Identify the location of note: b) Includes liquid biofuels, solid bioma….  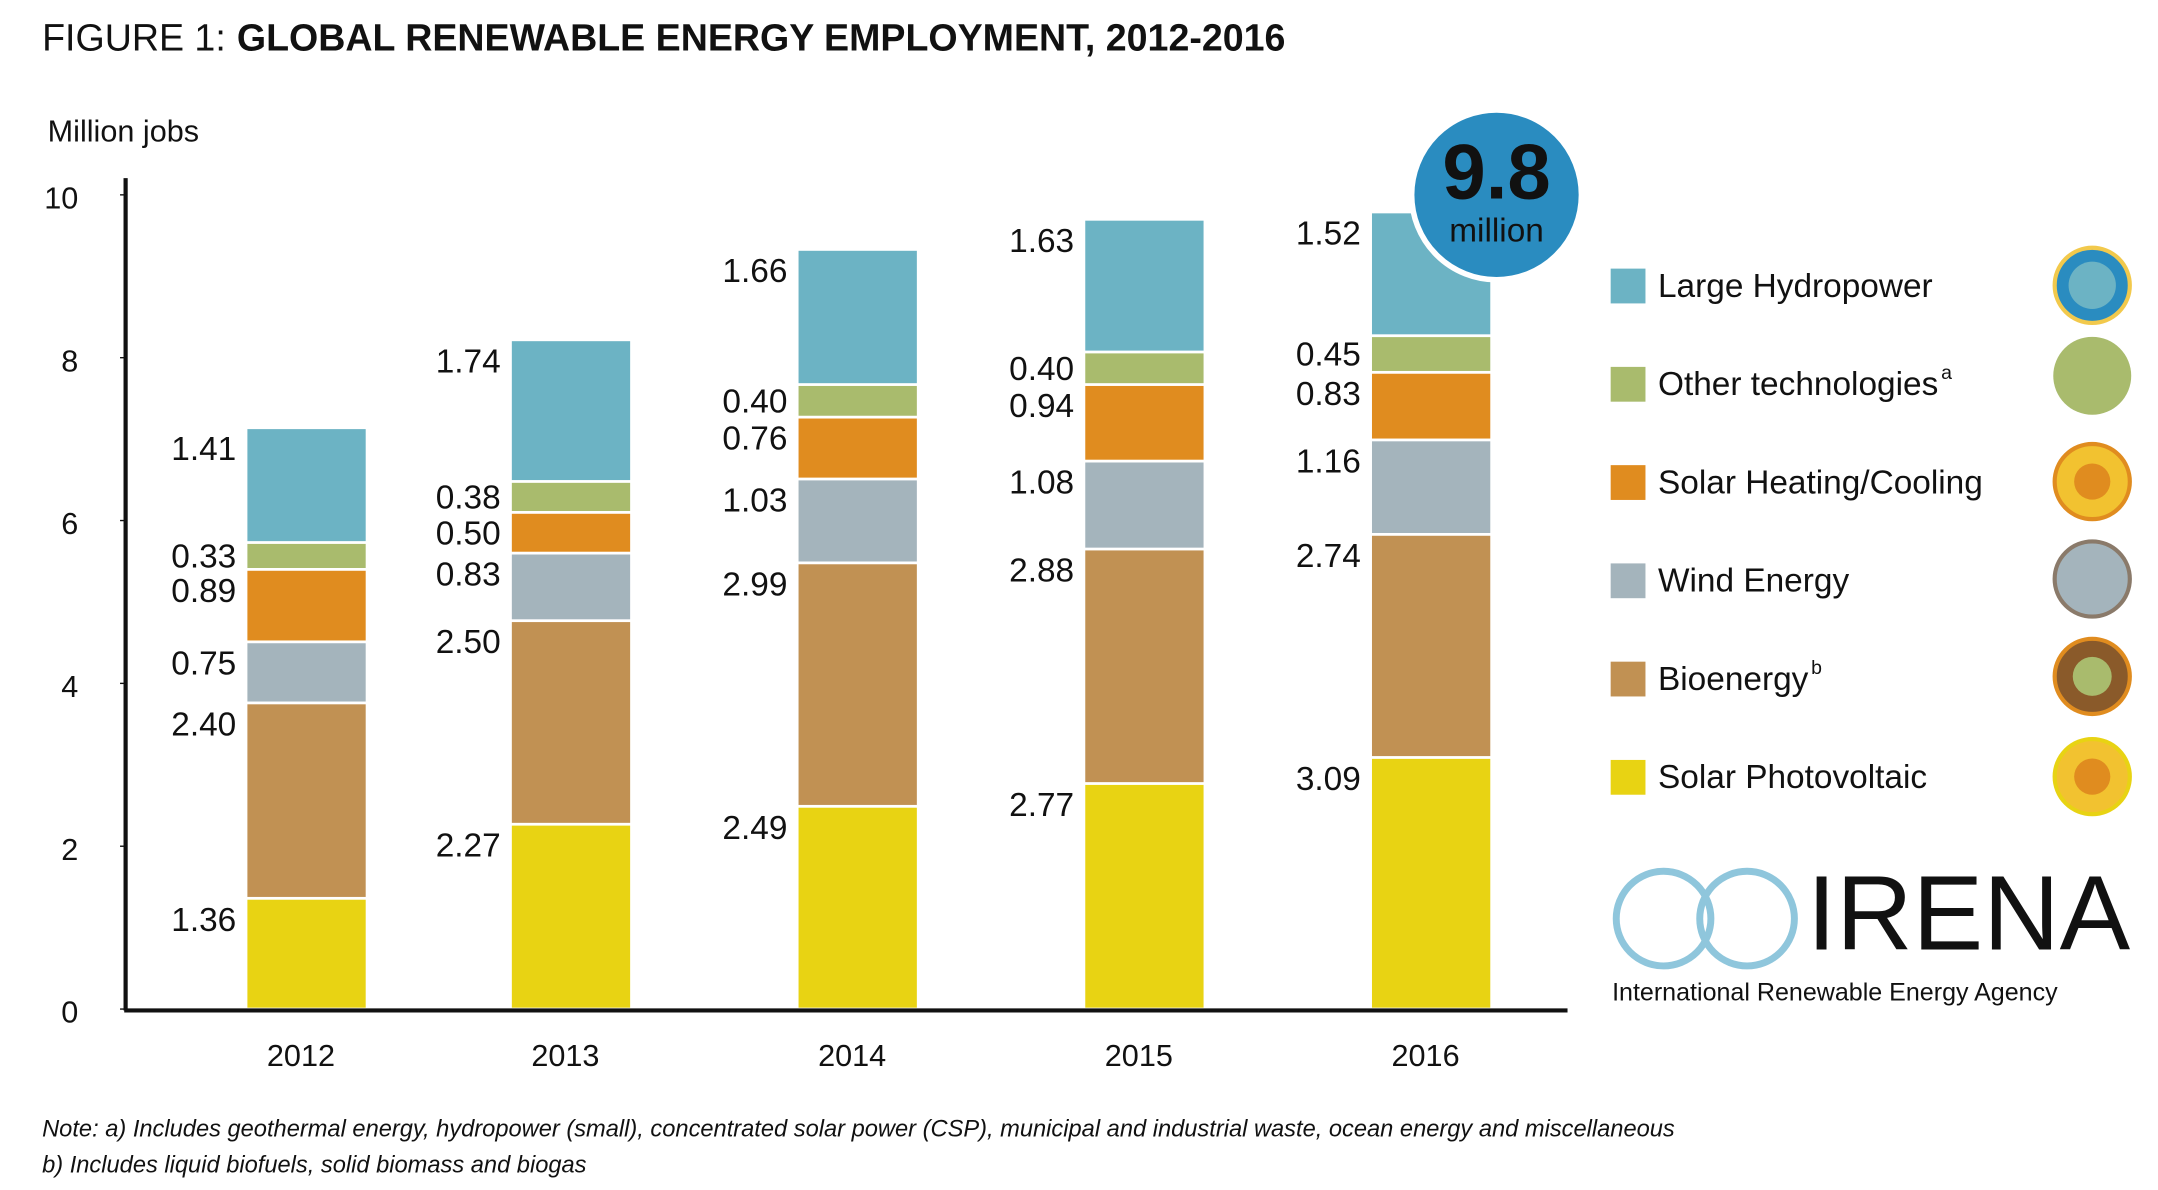
(314, 1166).